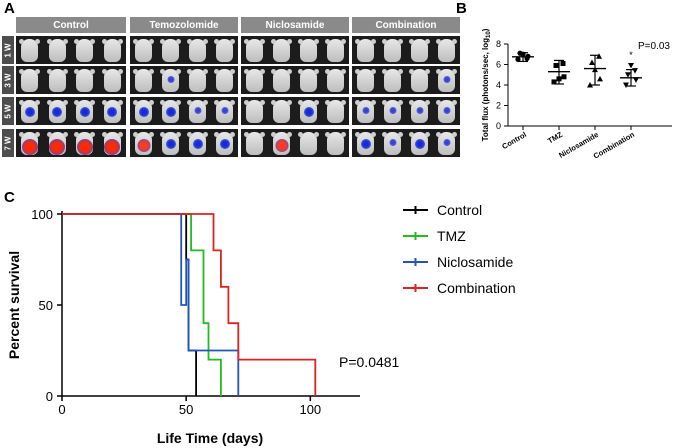 This screenshot has height=448, width=677. What do you see at coordinates (42, 214) in the screenshot?
I see `y-tick-label: 100` at bounding box center [42, 214].